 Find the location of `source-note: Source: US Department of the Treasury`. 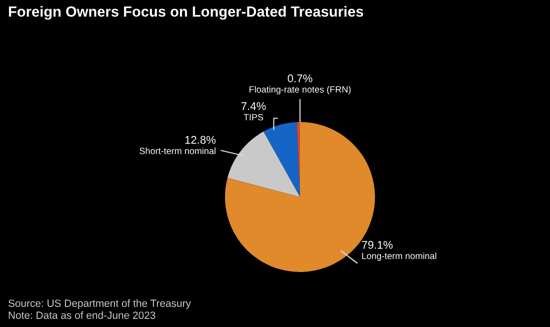

source-note: Source: US Department of the Treasury is located at coordinates (99, 304).